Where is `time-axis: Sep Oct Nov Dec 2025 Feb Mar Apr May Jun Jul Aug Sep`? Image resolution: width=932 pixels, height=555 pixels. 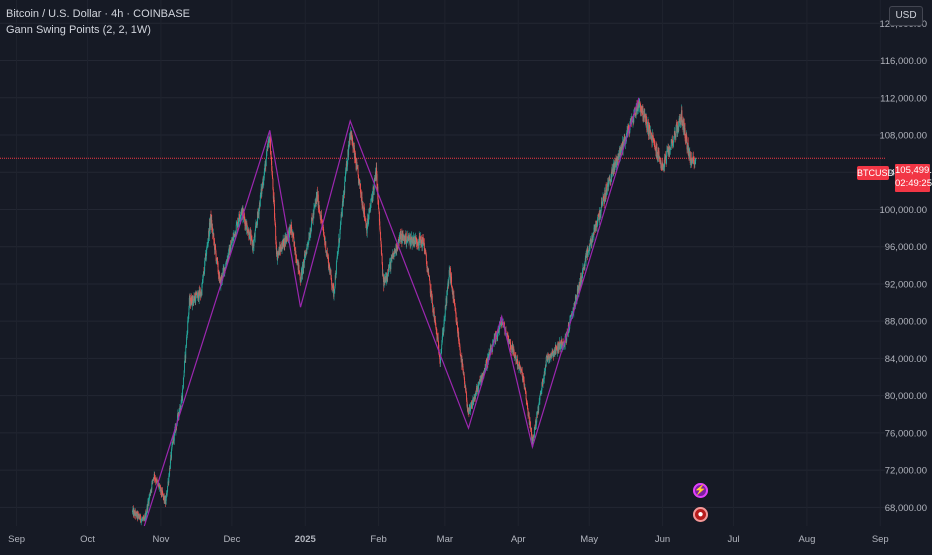
time-axis: Sep Oct Nov Dec 2025 Feb Mar Apr May Jun Jul Aug Sep is located at coordinates (448, 539).